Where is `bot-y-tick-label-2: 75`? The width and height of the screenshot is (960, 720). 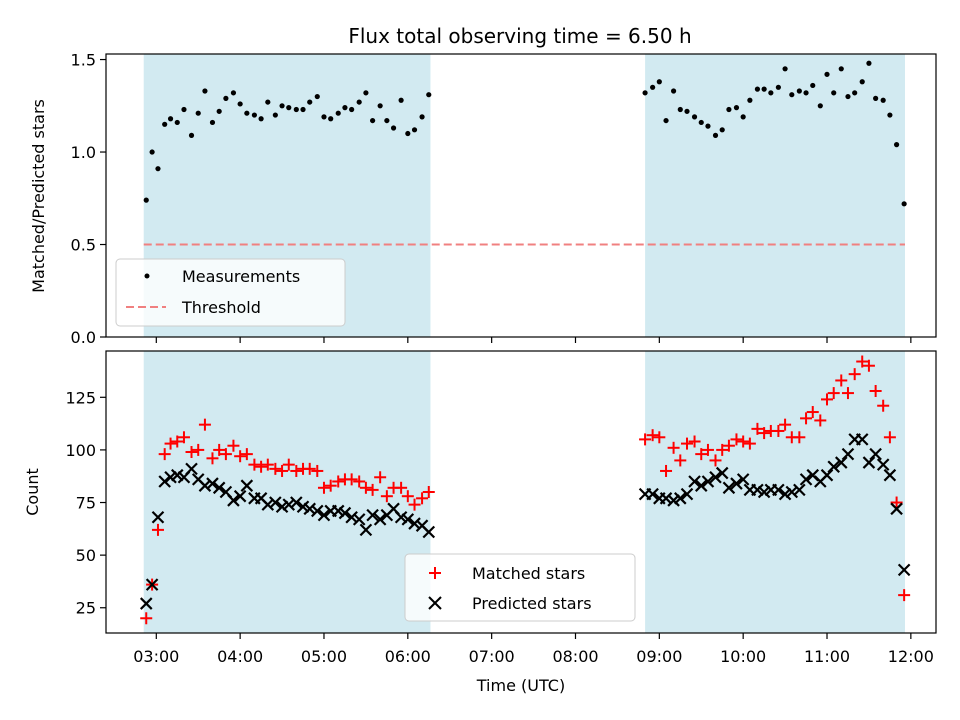 bot-y-tick-label-2: 75 is located at coordinates (86, 503).